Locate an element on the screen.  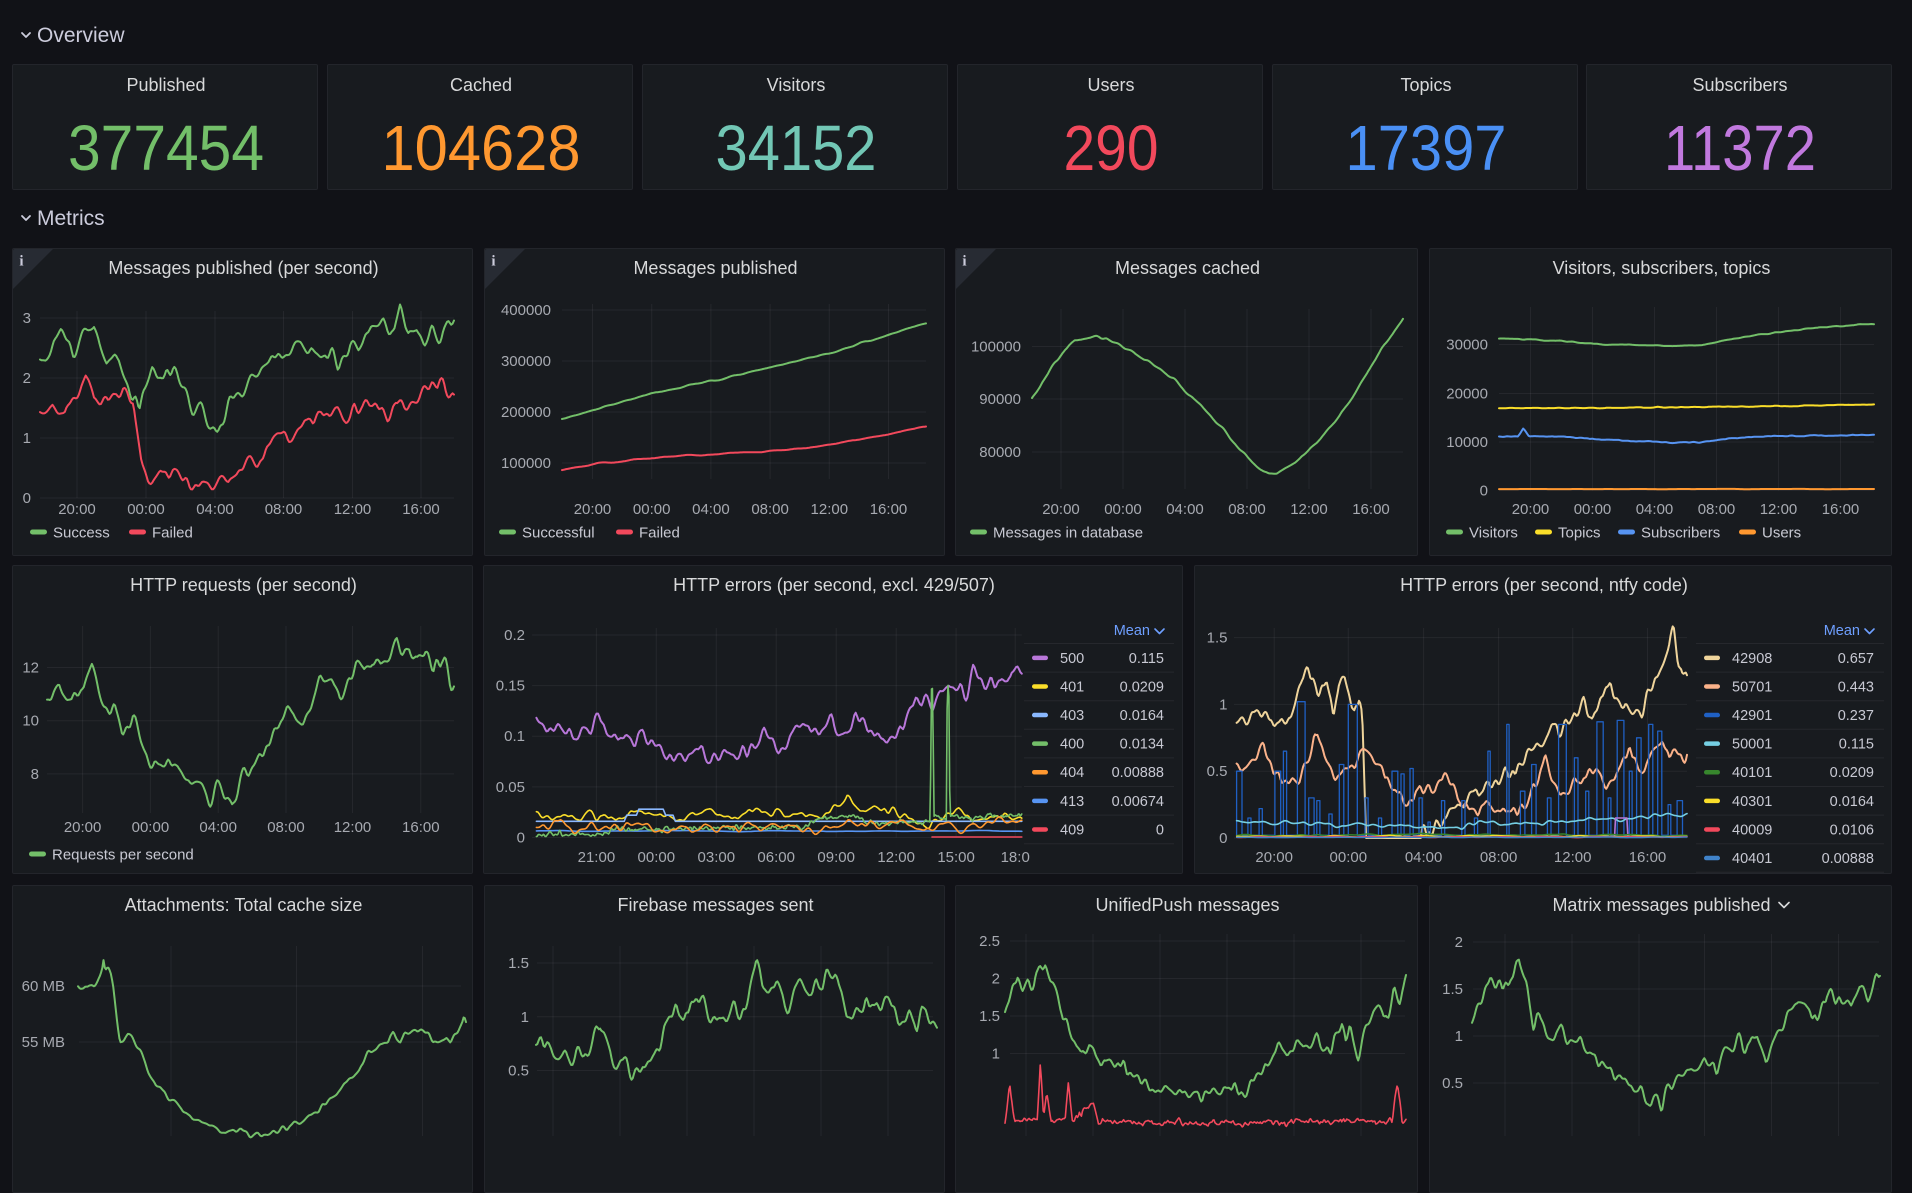
svg-text: 0.15 is located at coordinates (510, 686).